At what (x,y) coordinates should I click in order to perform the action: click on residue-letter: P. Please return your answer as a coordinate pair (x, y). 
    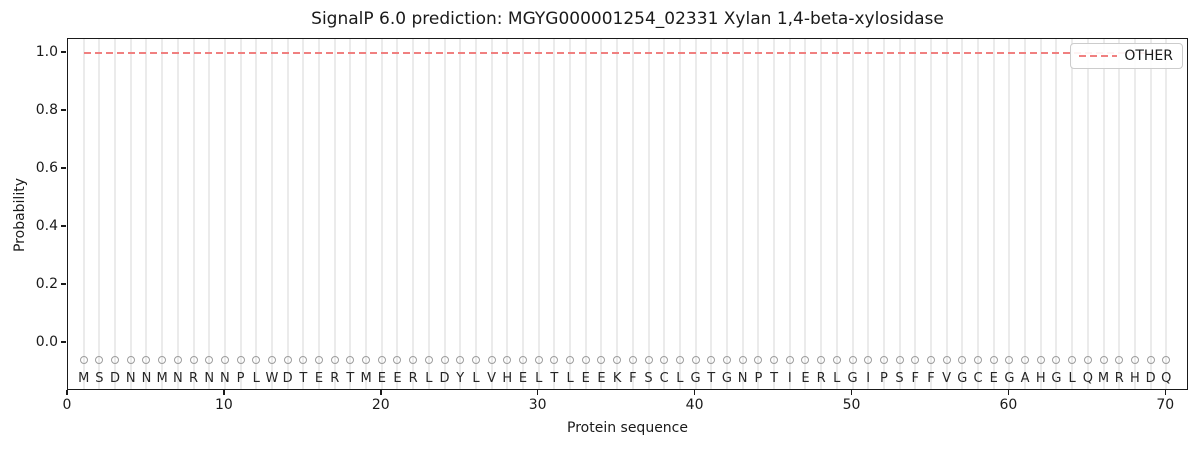
    Looking at the image, I should click on (758, 378).